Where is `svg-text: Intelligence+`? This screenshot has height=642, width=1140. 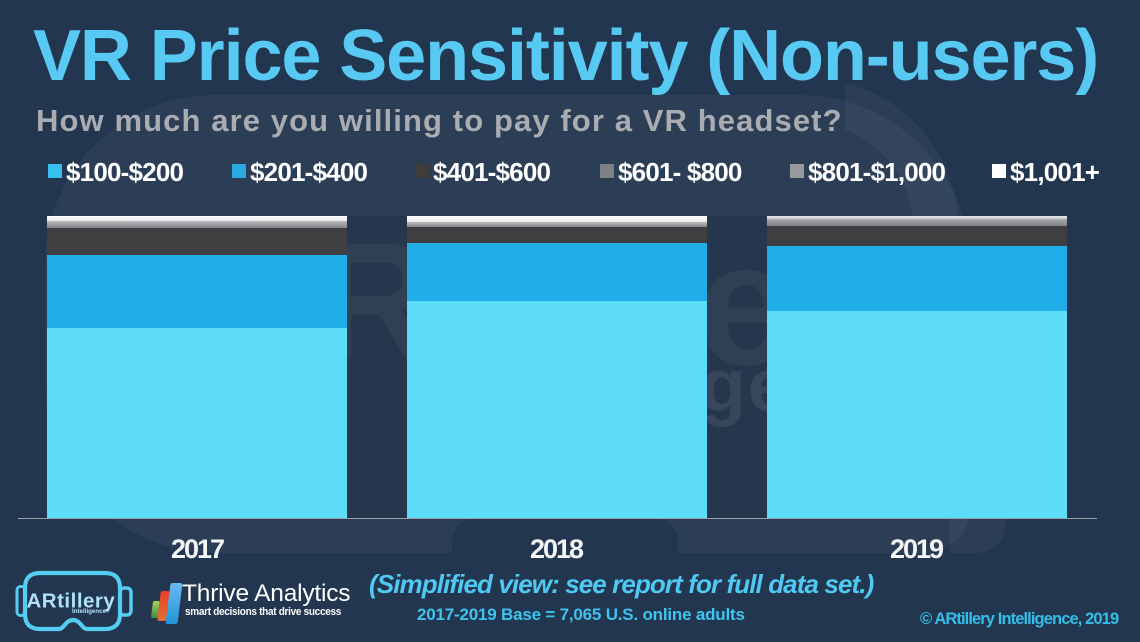 svg-text: Intelligence+ is located at coordinates (91, 611).